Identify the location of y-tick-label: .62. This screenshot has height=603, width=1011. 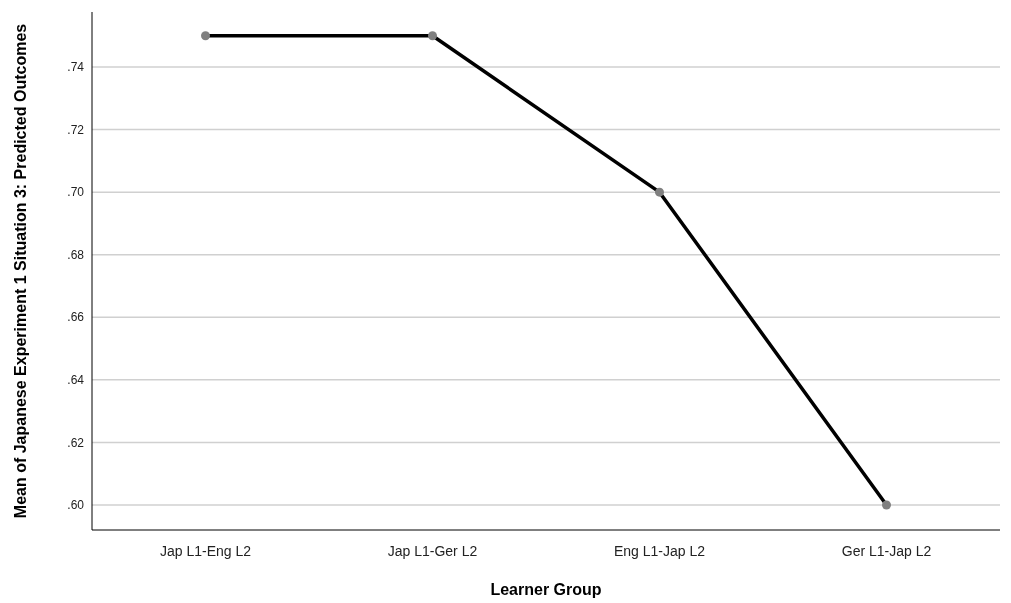
(76, 442).